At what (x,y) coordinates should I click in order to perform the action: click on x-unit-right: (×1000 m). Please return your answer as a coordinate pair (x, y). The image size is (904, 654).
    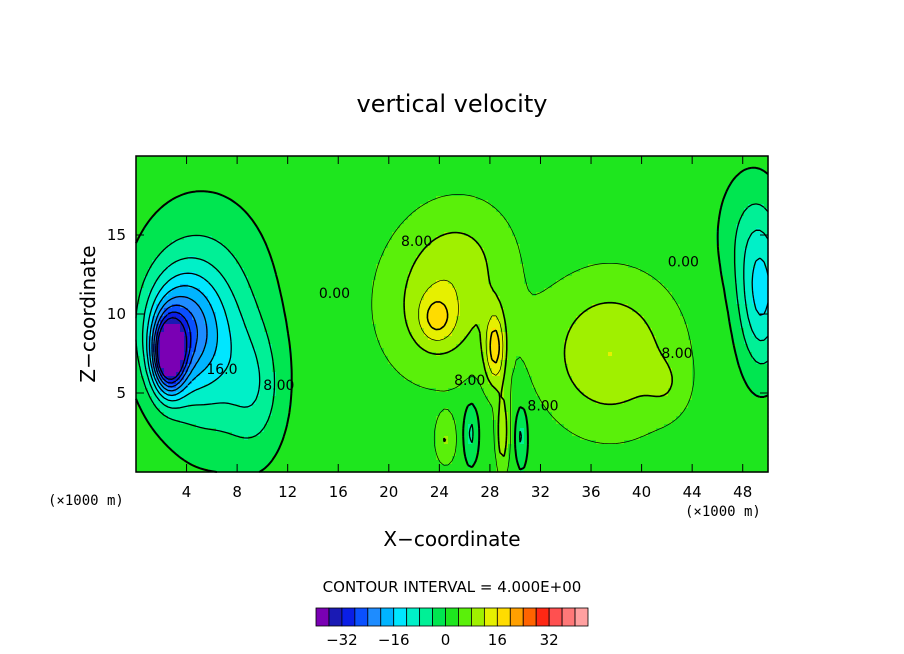
    Looking at the image, I should click on (723, 512).